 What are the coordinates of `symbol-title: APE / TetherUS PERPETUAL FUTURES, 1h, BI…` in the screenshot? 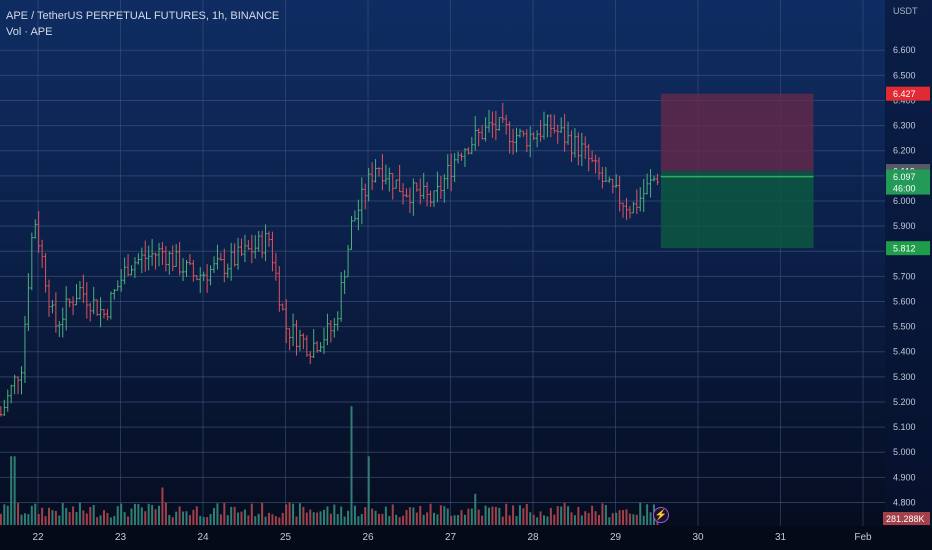 It's located at (143, 16).